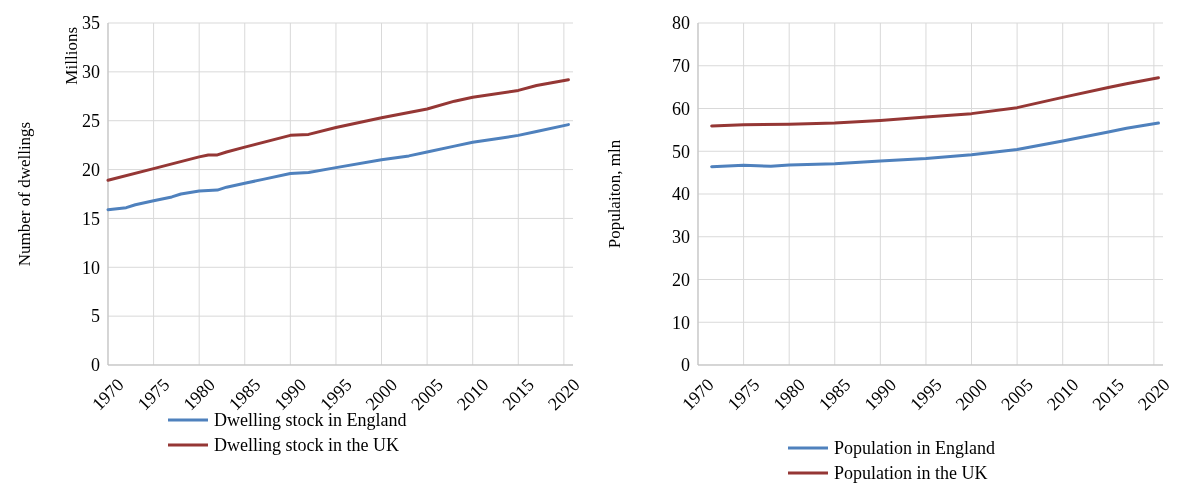 The width and height of the screenshot is (1188, 497). Describe the element at coordinates (91, 218) in the screenshot. I see `y-tick-label: 15` at that location.